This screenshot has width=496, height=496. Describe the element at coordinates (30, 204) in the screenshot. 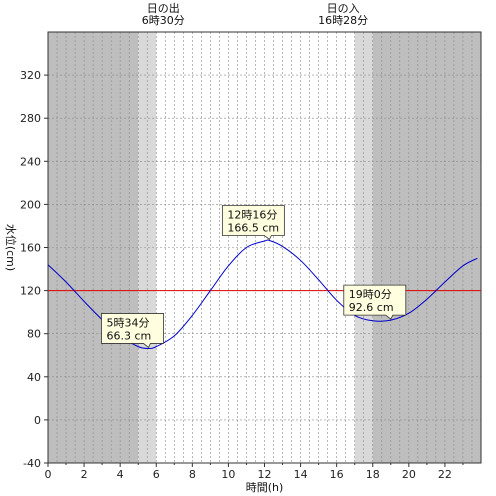

I see `y-tick-label: 200` at that location.